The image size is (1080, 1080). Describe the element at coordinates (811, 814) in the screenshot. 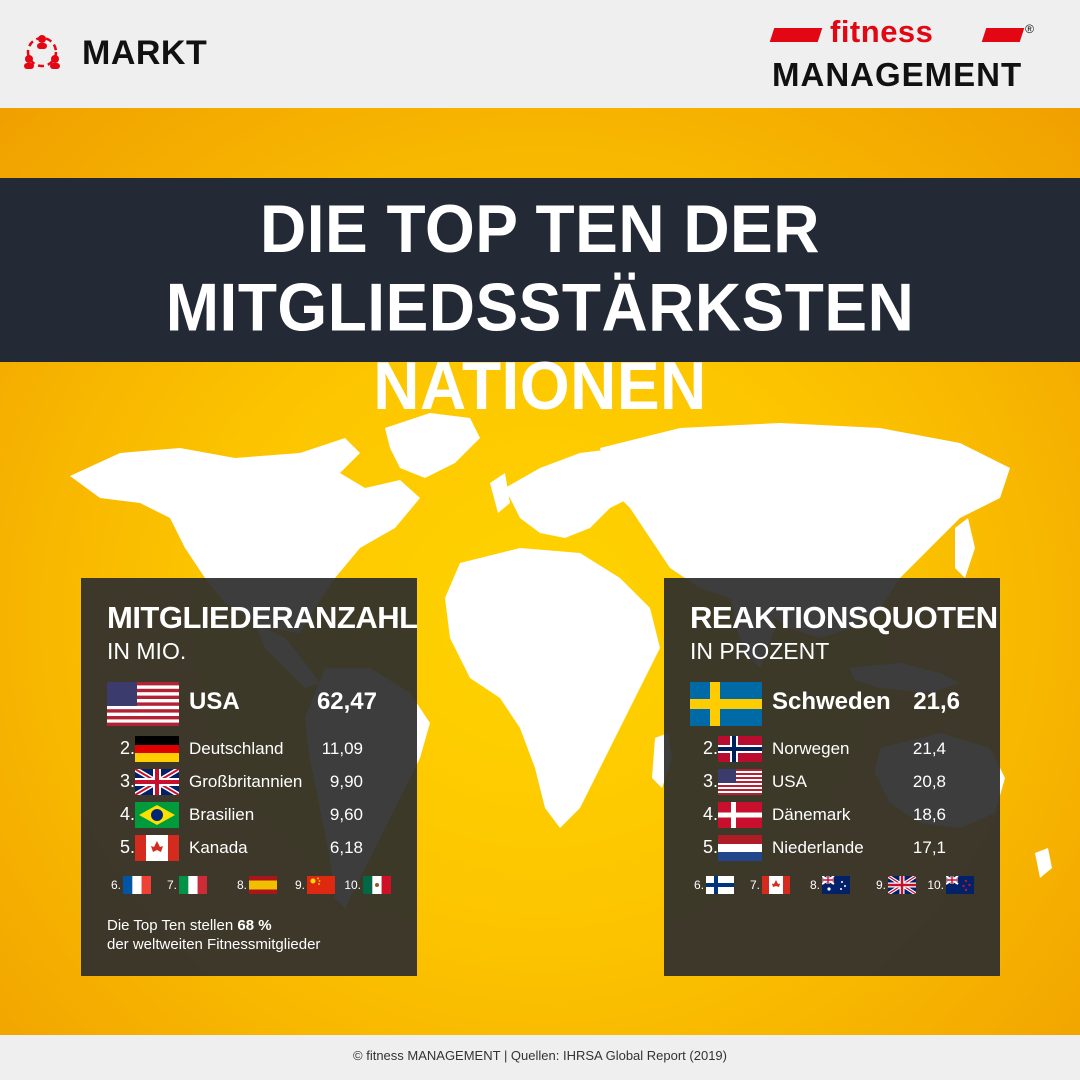

I see `country-name: Dänemark` at that location.